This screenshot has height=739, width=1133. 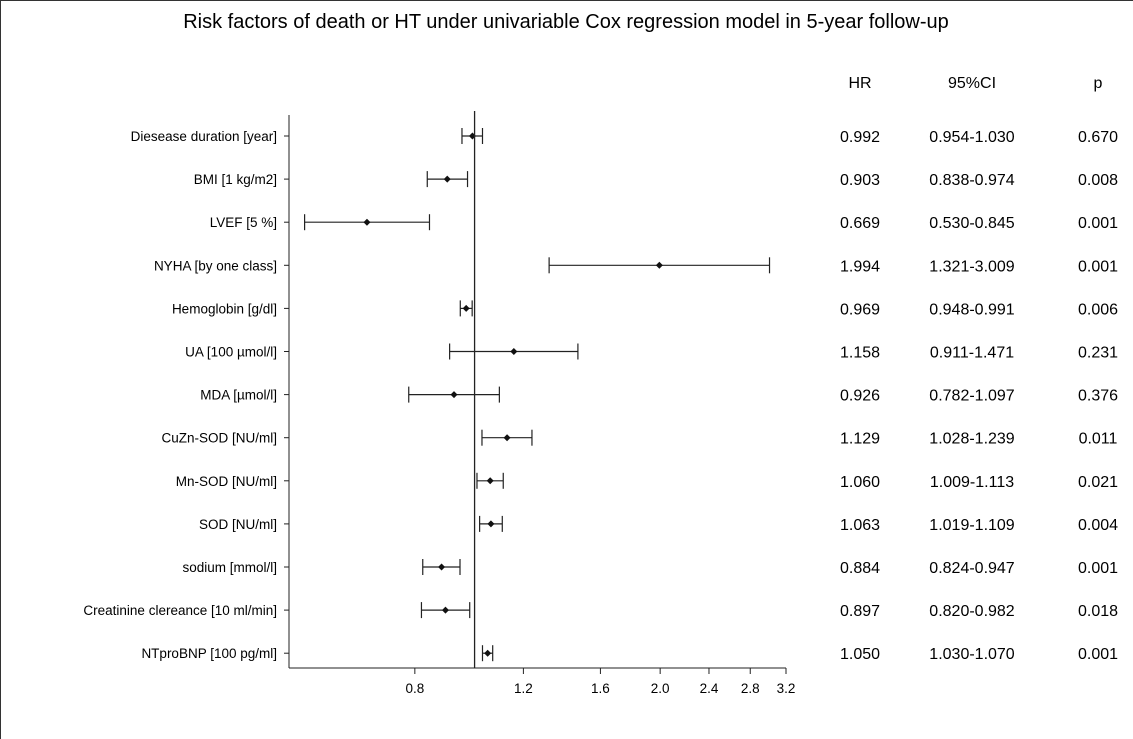 What do you see at coordinates (860, 266) in the screenshot?
I see `hr-value: 1.994` at bounding box center [860, 266].